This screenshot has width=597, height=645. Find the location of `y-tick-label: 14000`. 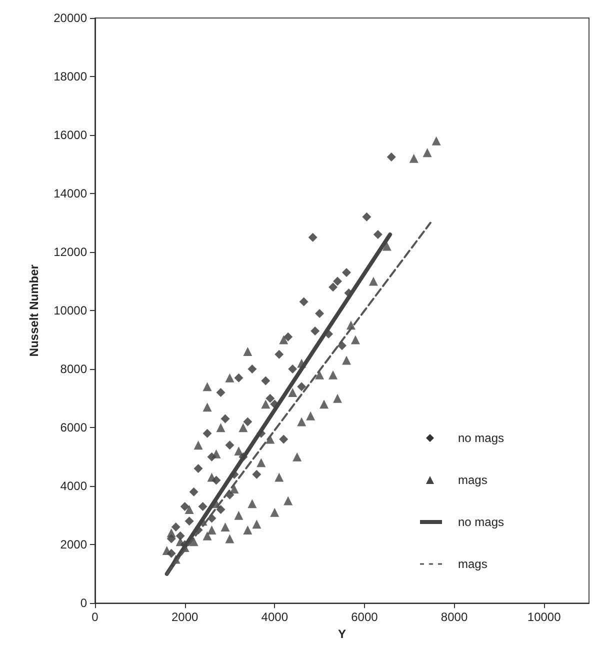

y-tick-label: 14000 is located at coordinates (71, 193).